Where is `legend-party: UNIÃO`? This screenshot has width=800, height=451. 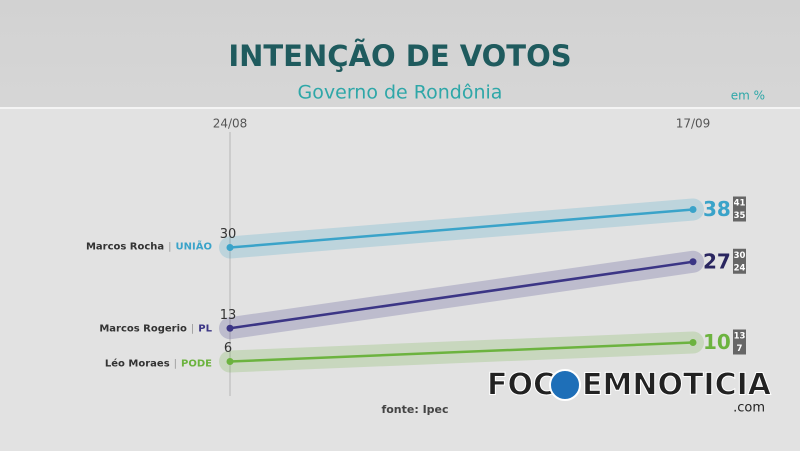
legend-party: UNIÃO is located at coordinates (194, 246).